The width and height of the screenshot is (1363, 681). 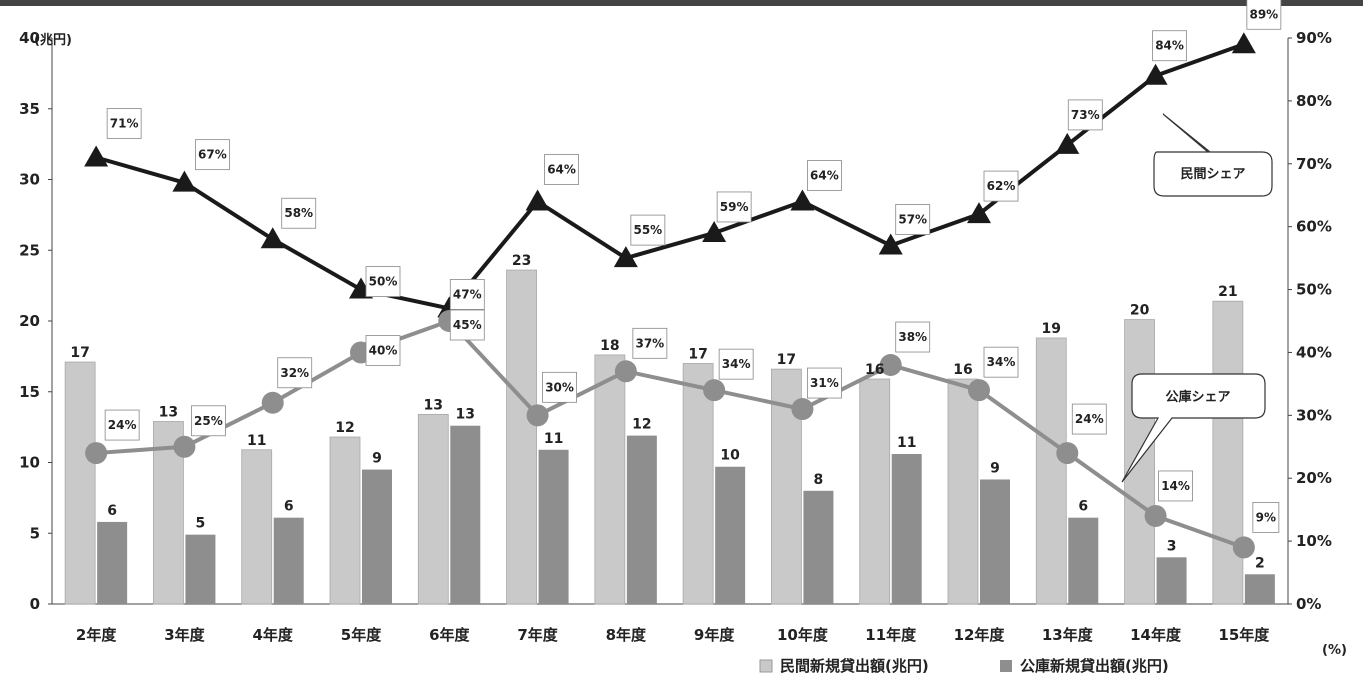 What do you see at coordinates (433, 405) in the screenshot?
I see `bar-private-value-label: 13` at bounding box center [433, 405].